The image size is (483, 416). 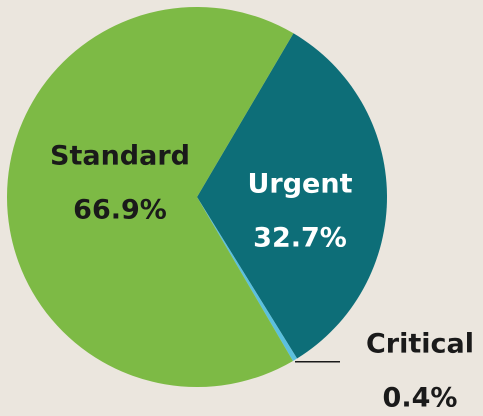 What do you see at coordinates (420, 344) in the screenshot?
I see `slice-label: Critical` at bounding box center [420, 344].